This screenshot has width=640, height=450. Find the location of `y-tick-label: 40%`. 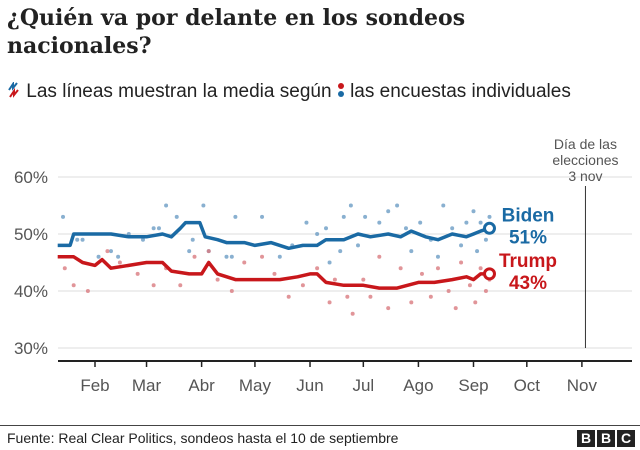

y-tick-label: 40% is located at coordinates (31, 291).